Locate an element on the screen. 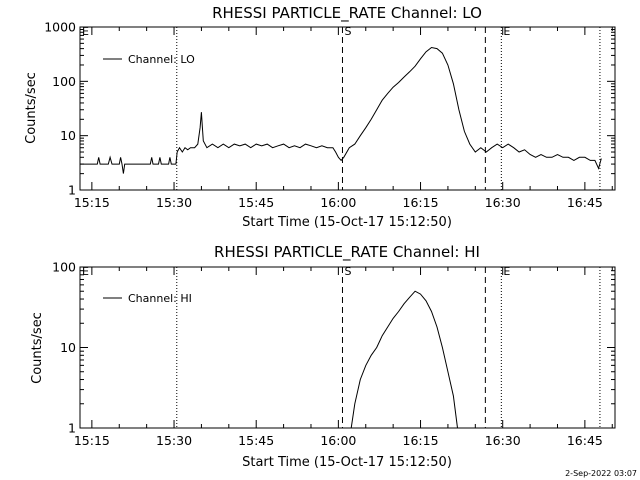  legend-label: Channel: HI is located at coordinates (160, 298).